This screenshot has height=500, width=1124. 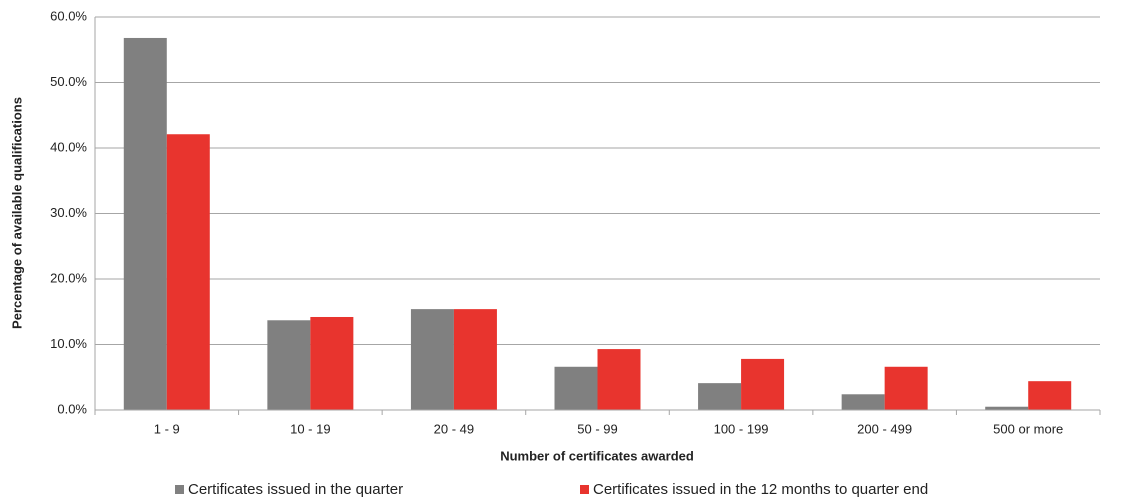 I want to click on x-tick-label: 1 - 9, so click(x=167, y=428).